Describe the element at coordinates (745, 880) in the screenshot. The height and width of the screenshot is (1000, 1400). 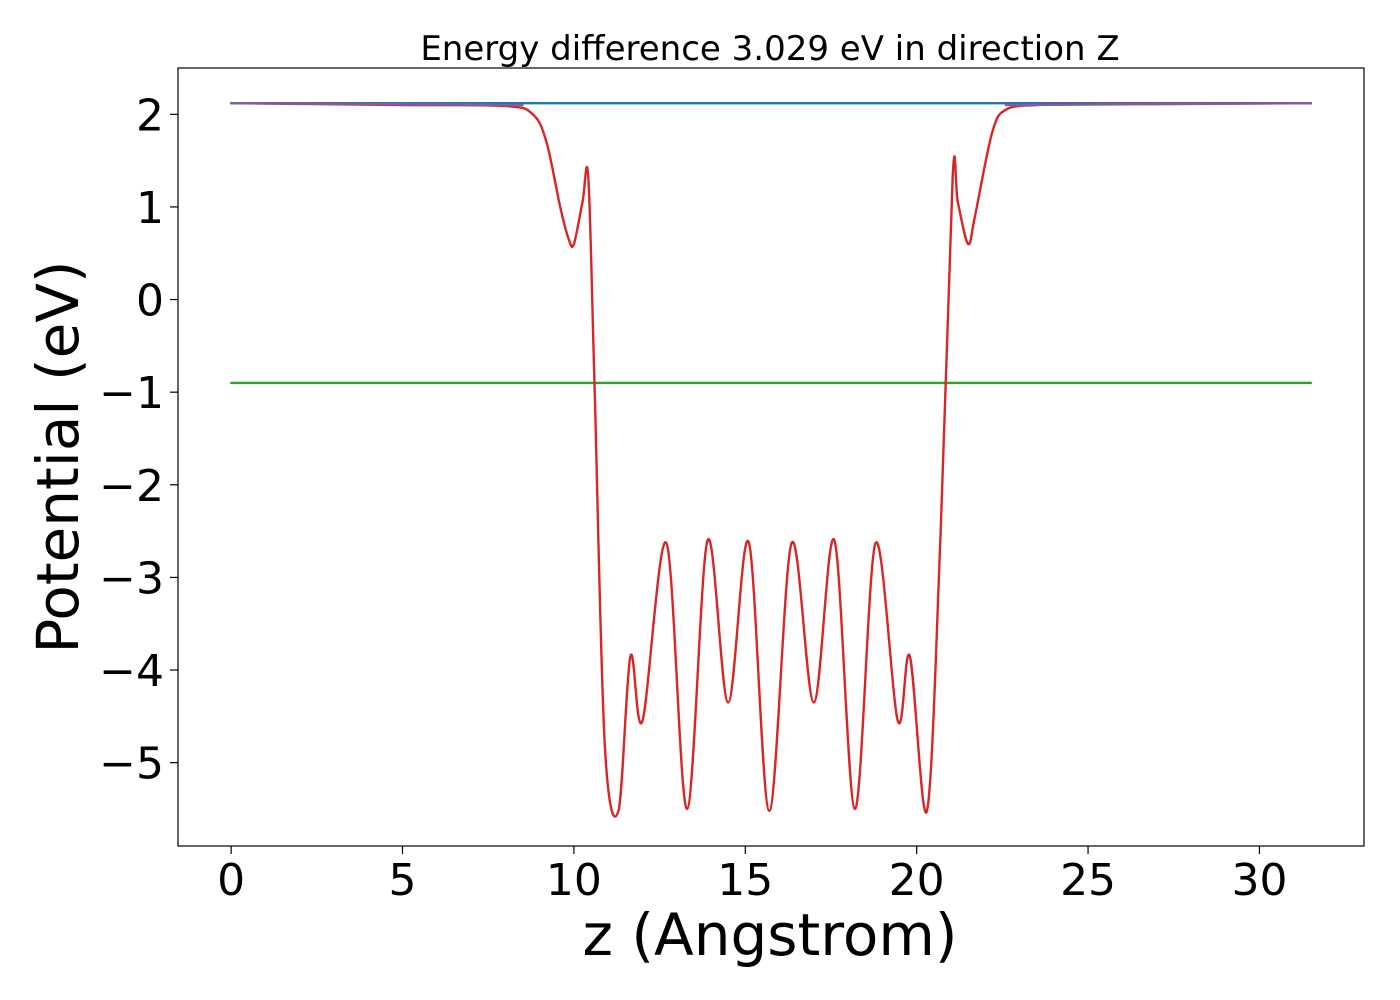
I see `x-tick-label: 15` at that location.